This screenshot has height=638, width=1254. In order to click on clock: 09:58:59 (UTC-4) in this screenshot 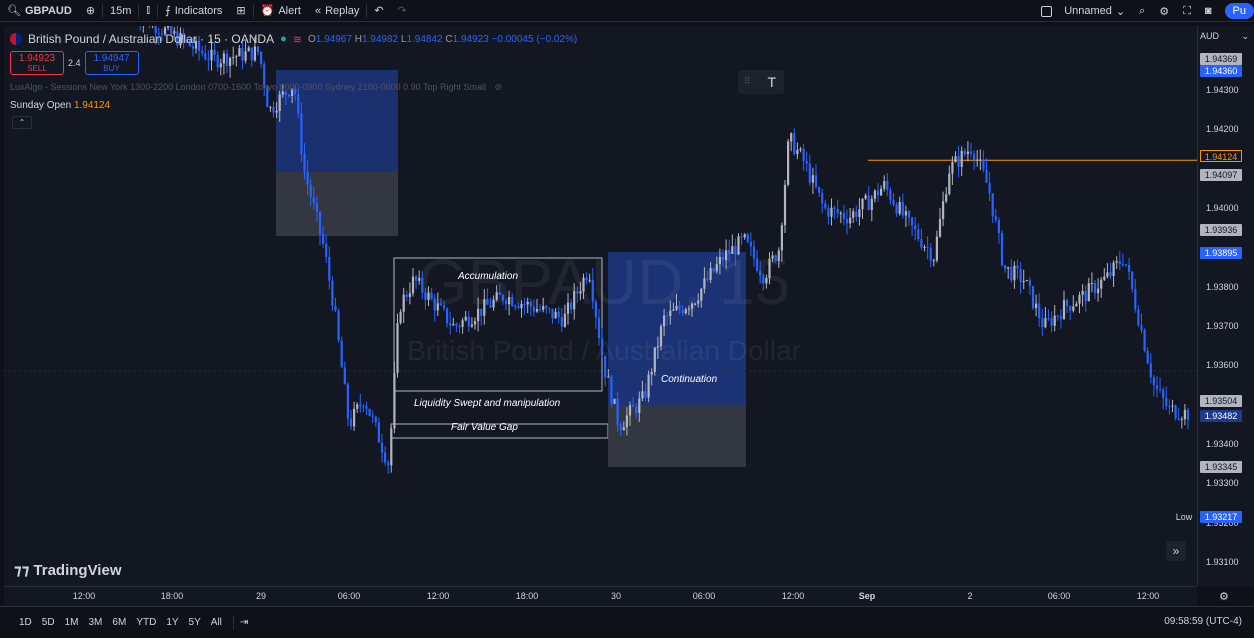, I will do `click(1203, 621)`.